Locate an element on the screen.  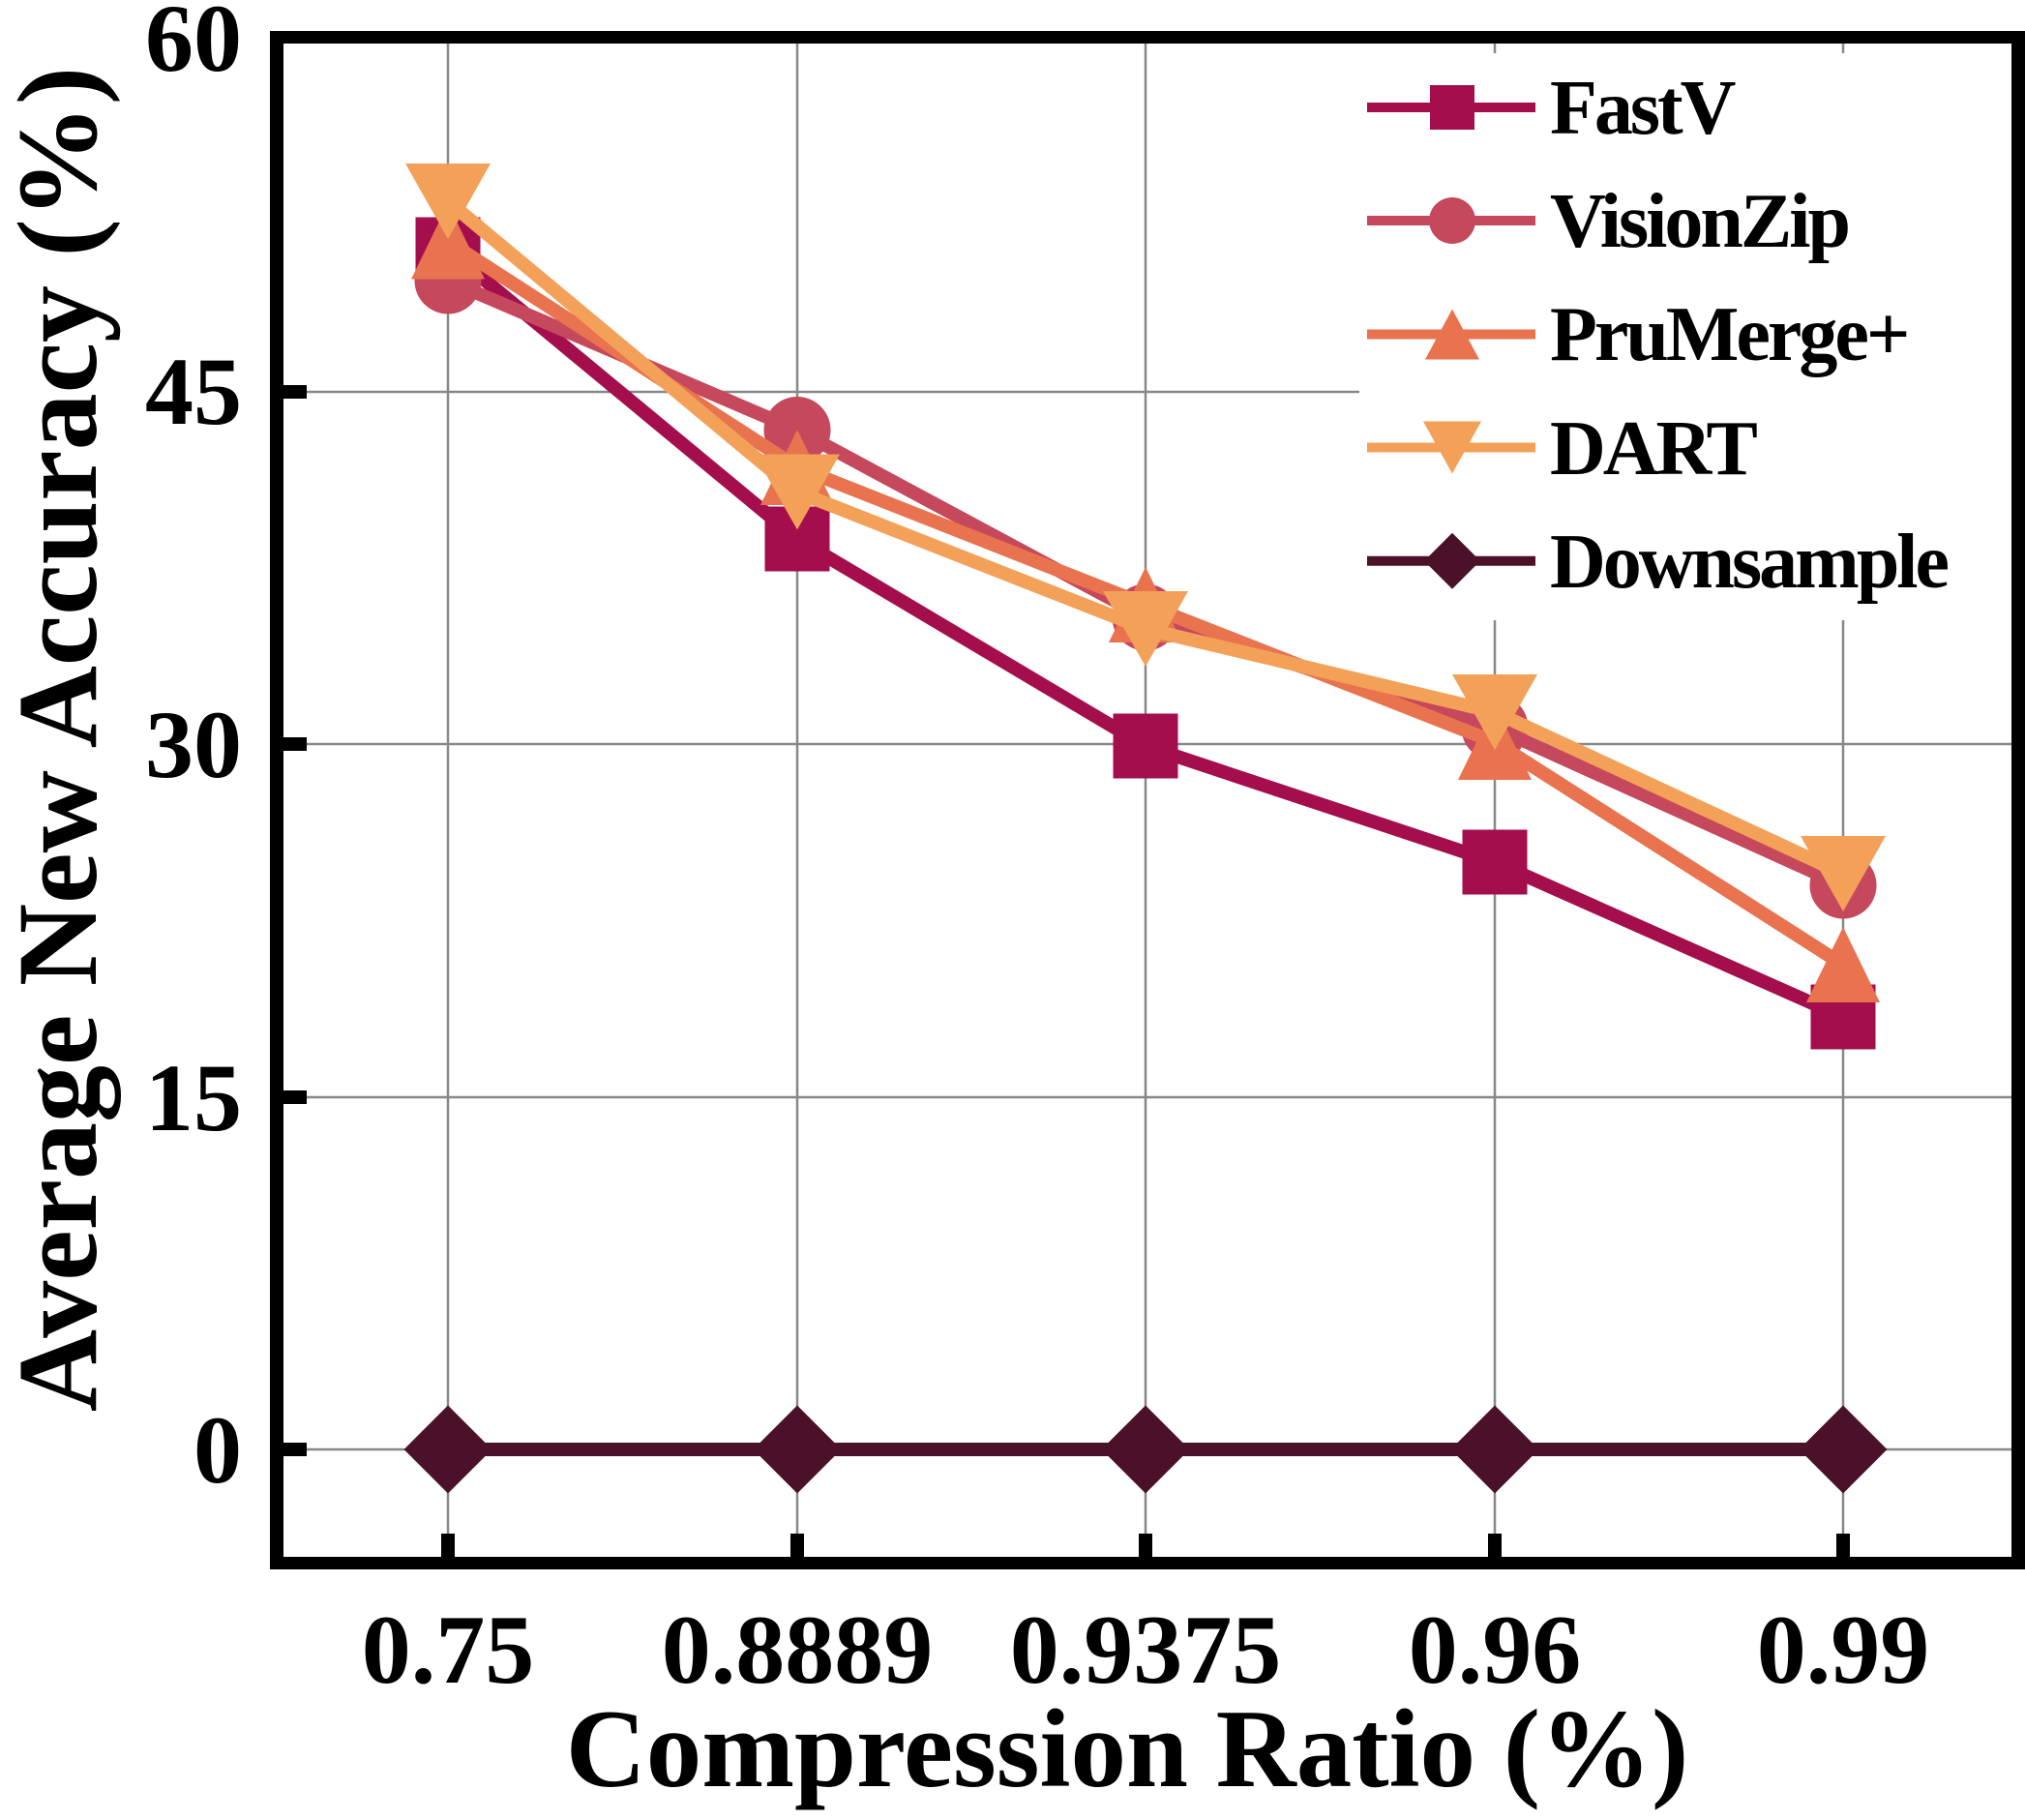
svg-text: 0.8889 is located at coordinates (798, 1650).